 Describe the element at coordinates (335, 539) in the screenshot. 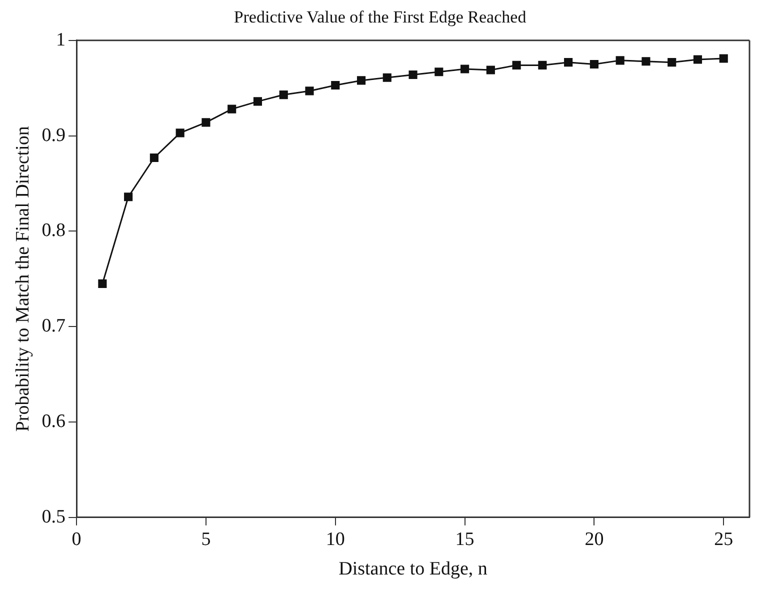

I see `x-tick-label: 10` at that location.